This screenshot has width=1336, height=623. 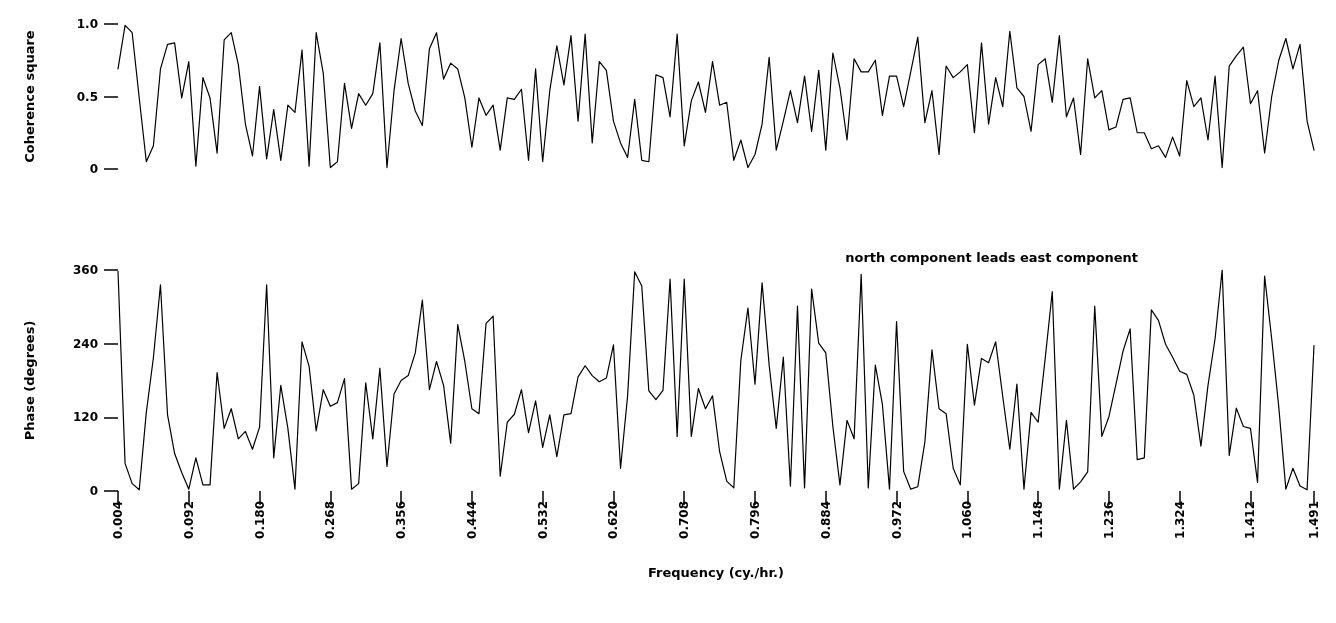 I want to click on x-tick-label: 0.884, so click(x=825, y=520).